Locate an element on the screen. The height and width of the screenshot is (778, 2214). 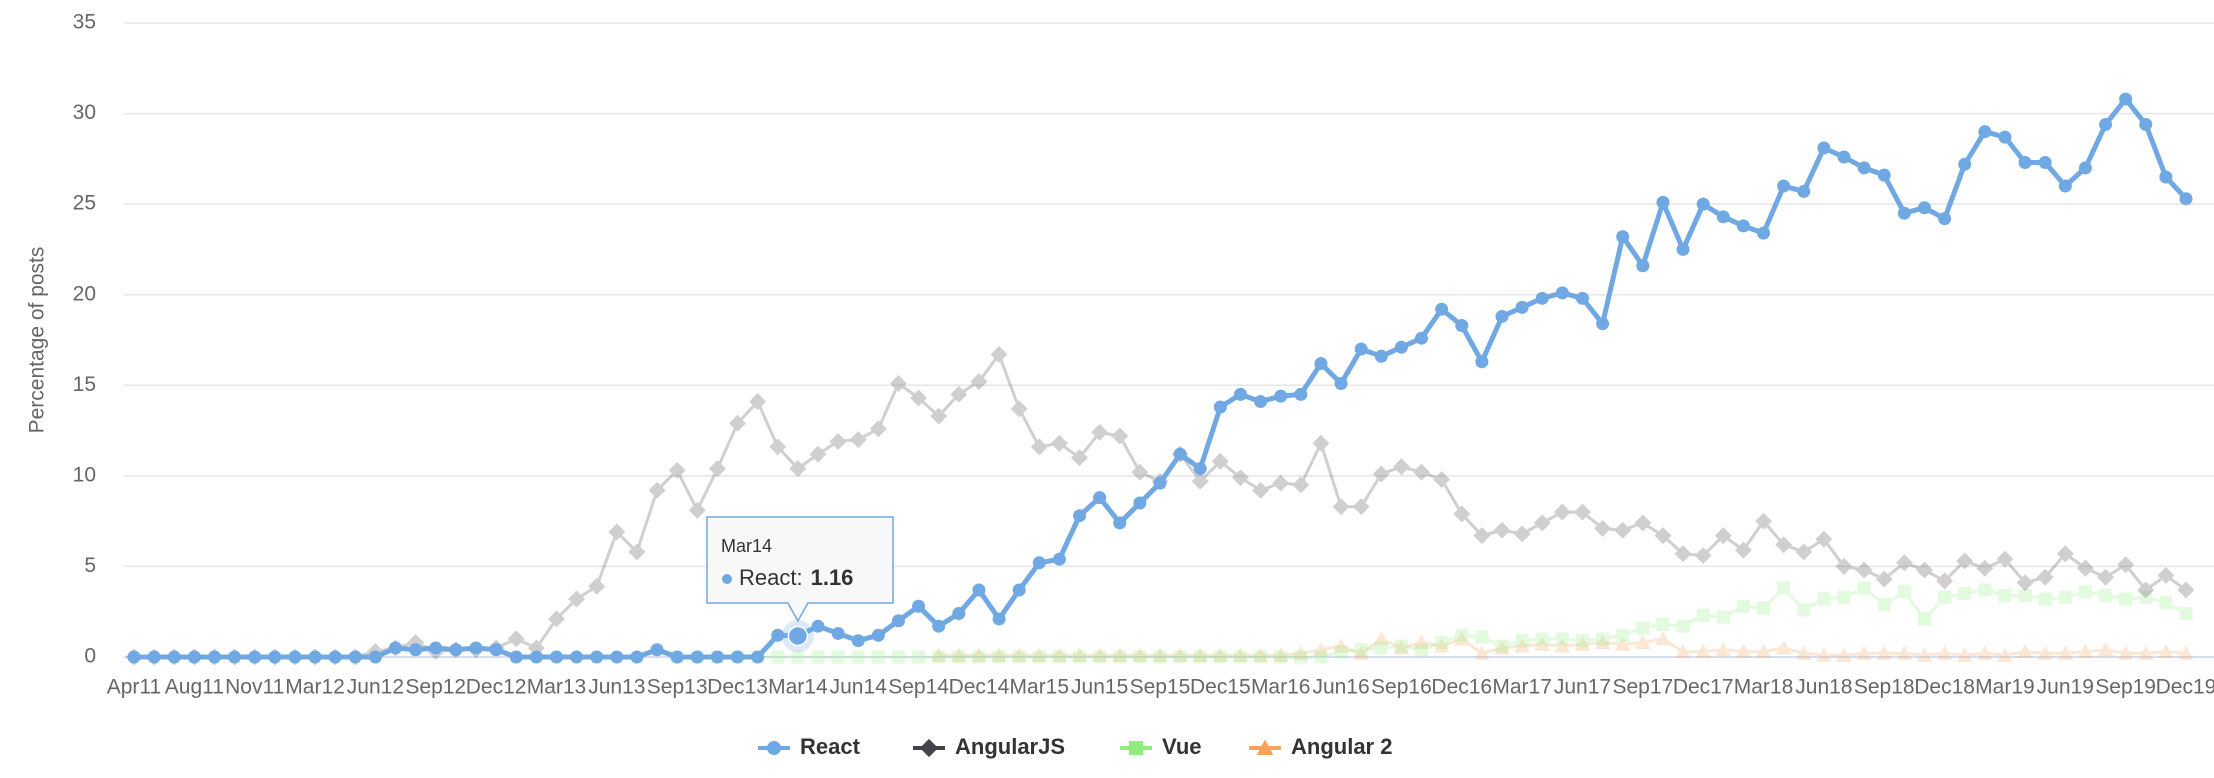
legend-item: Angular 2 is located at coordinates (1320, 746).